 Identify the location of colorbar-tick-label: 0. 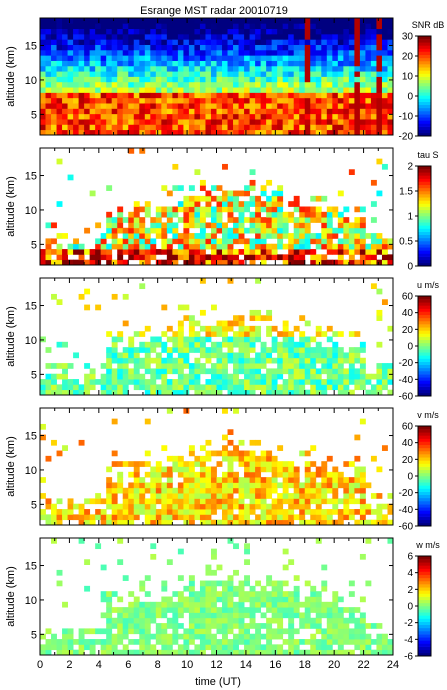
(410, 607).